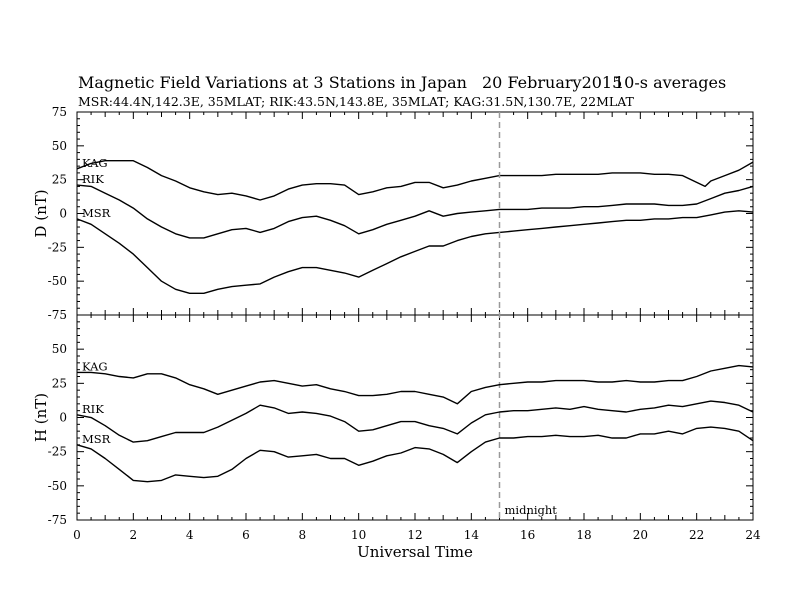 The height and width of the screenshot is (612, 792). Describe the element at coordinates (640, 535) in the screenshot. I see `x-tick-label: 20` at that location.